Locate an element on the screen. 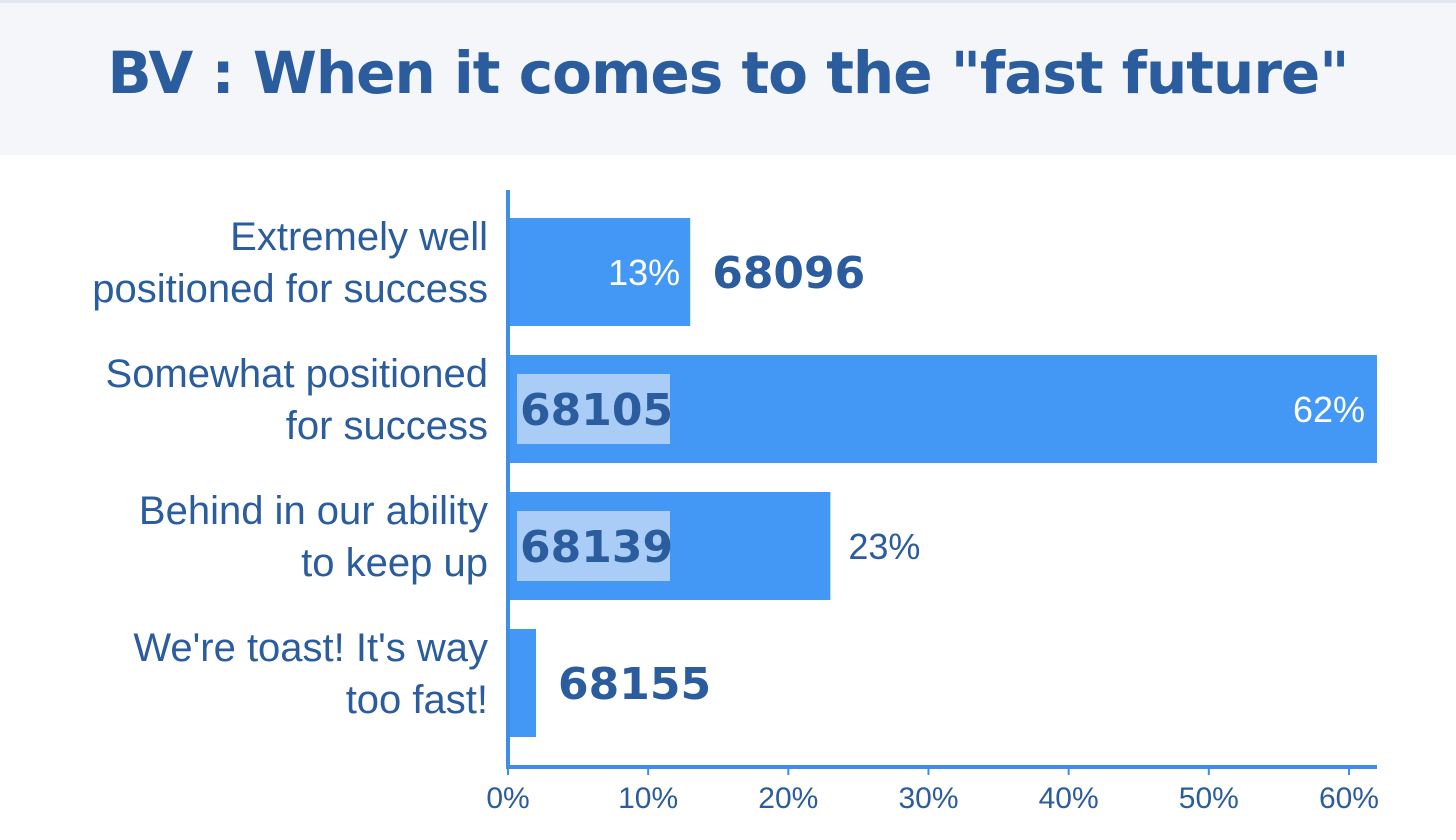 The height and width of the screenshot is (840, 1456). count-label-4: 68155 is located at coordinates (634, 684).